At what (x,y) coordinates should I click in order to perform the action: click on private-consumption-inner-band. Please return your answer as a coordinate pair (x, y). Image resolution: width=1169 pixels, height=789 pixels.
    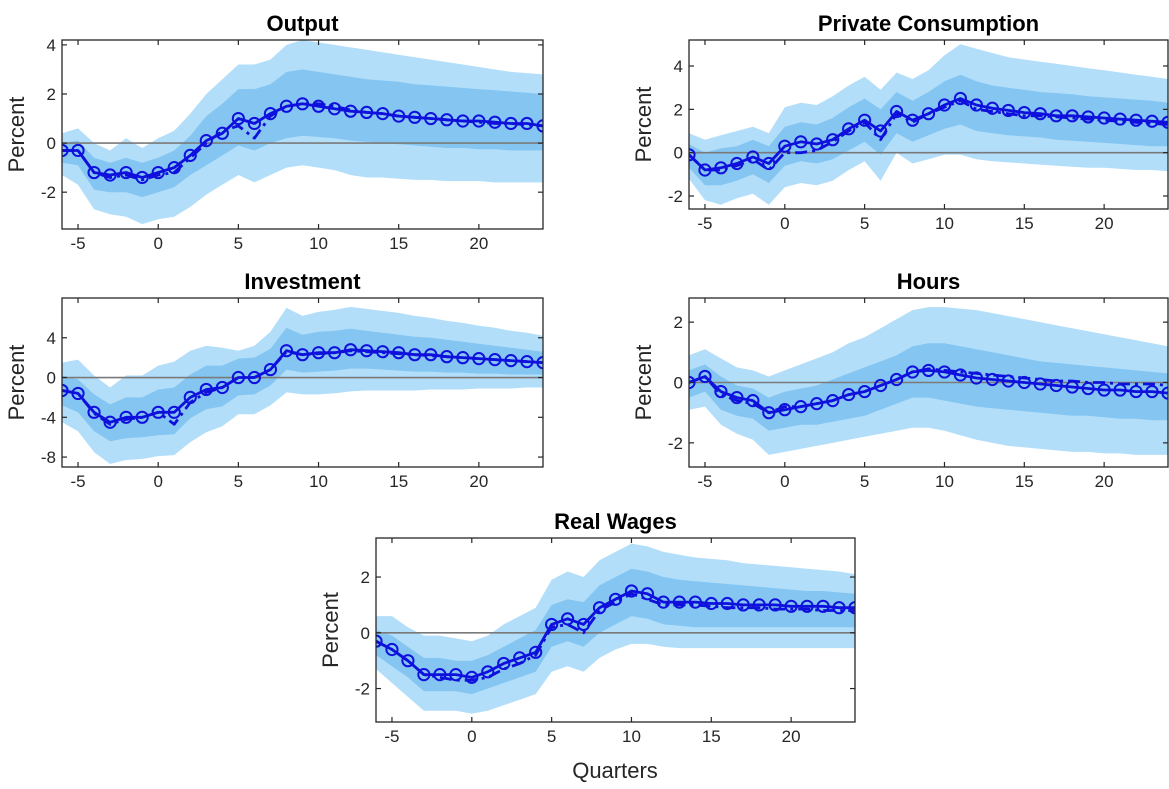
    Looking at the image, I should click on (928, 130).